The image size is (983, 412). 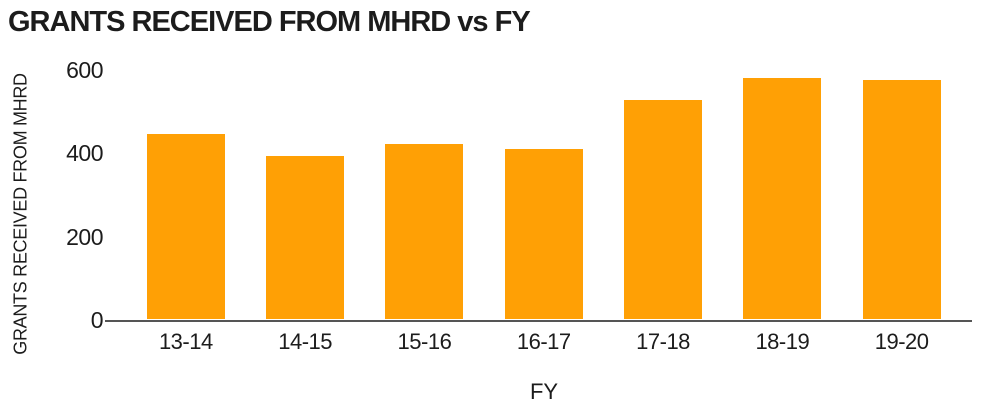 I want to click on y-tick-label: 200, so click(x=84, y=236).